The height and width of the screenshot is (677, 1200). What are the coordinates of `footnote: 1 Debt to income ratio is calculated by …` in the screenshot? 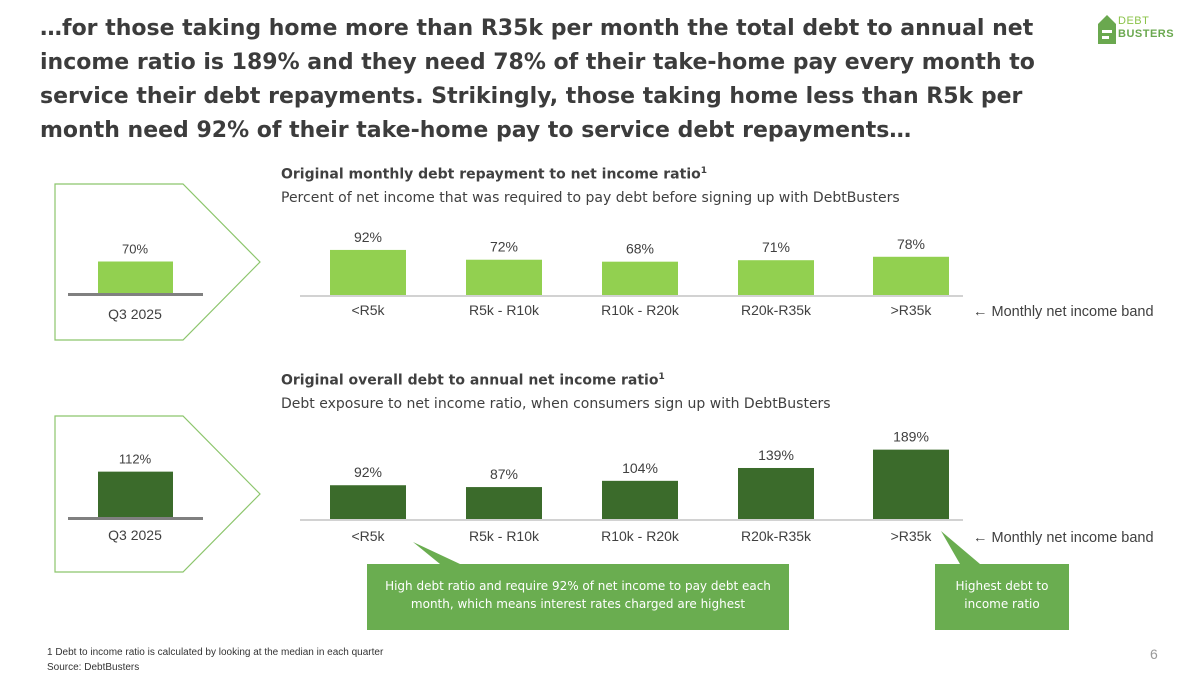 It's located at (215, 652).